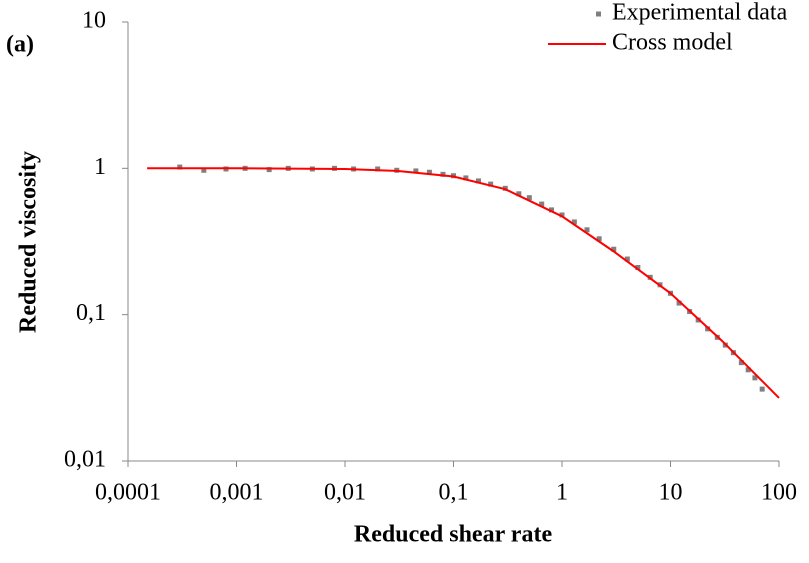  Describe the element at coordinates (94, 21) in the screenshot. I see `y-tick-label: 10` at that location.